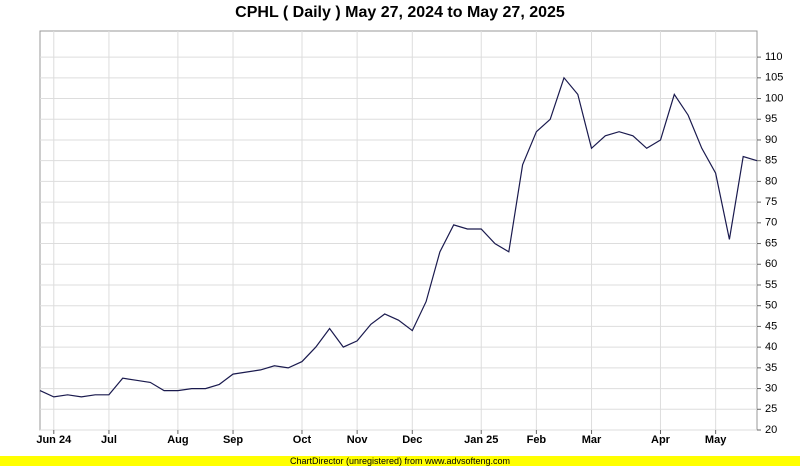 This screenshot has height=471, width=800. What do you see at coordinates (771, 368) in the screenshot?
I see `y-tick-label: 35` at bounding box center [771, 368].